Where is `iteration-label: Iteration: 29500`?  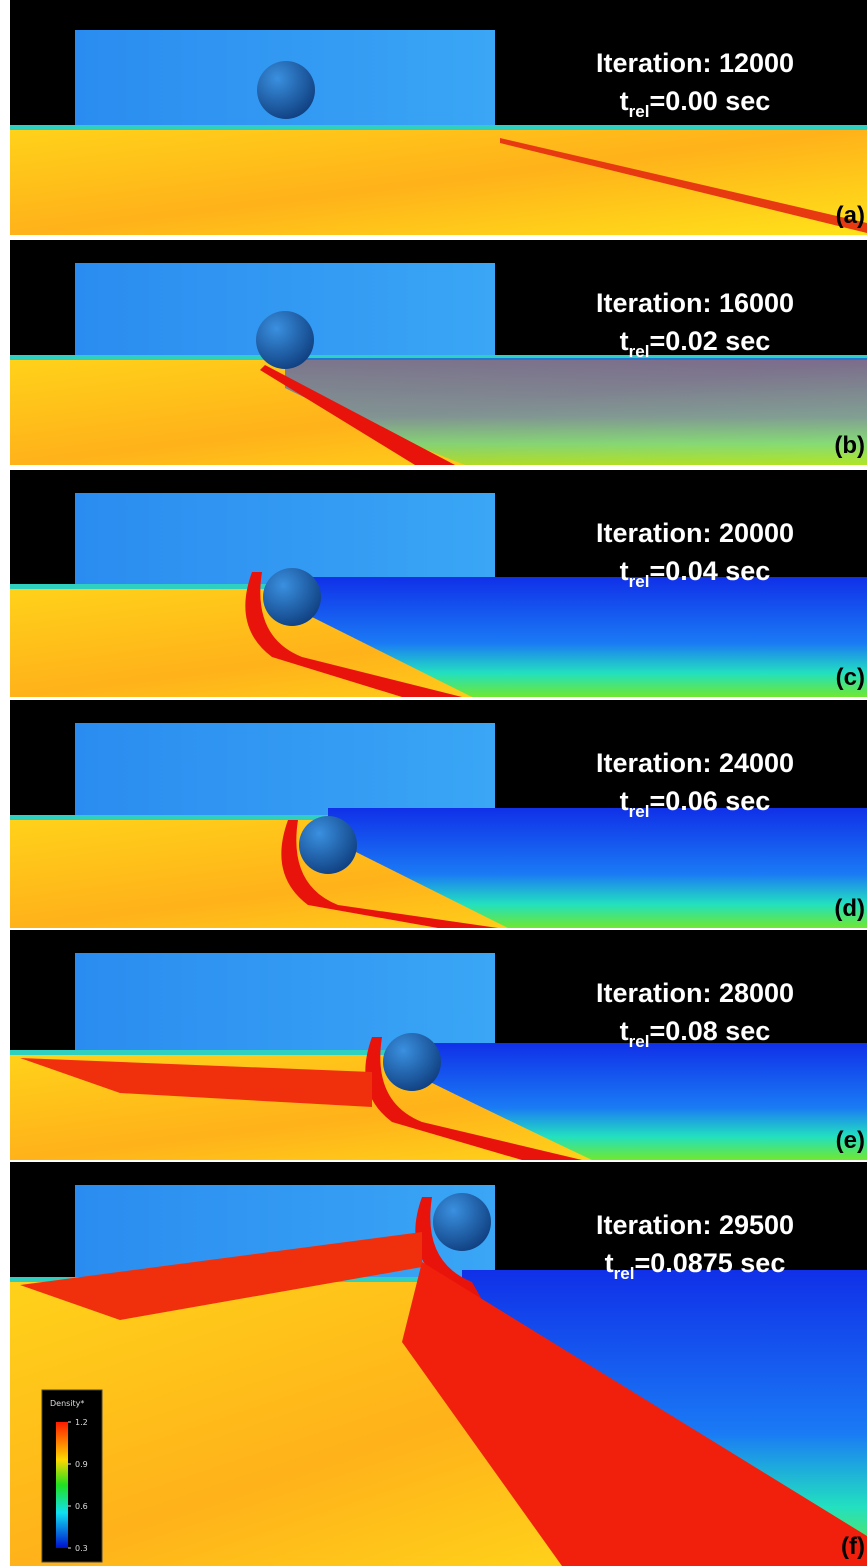 iteration-label: Iteration: 29500 is located at coordinates (695, 1225).